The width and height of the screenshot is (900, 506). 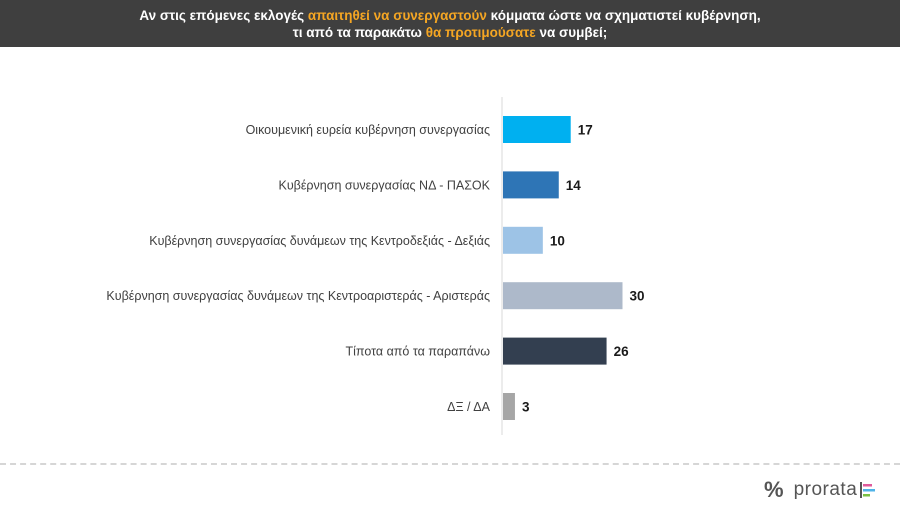 What do you see at coordinates (384, 185) in the screenshot?
I see `category-label: Κυβέρνηση συνεργασίας ΝΔ - ΠΑΣΟΚ` at bounding box center [384, 185].